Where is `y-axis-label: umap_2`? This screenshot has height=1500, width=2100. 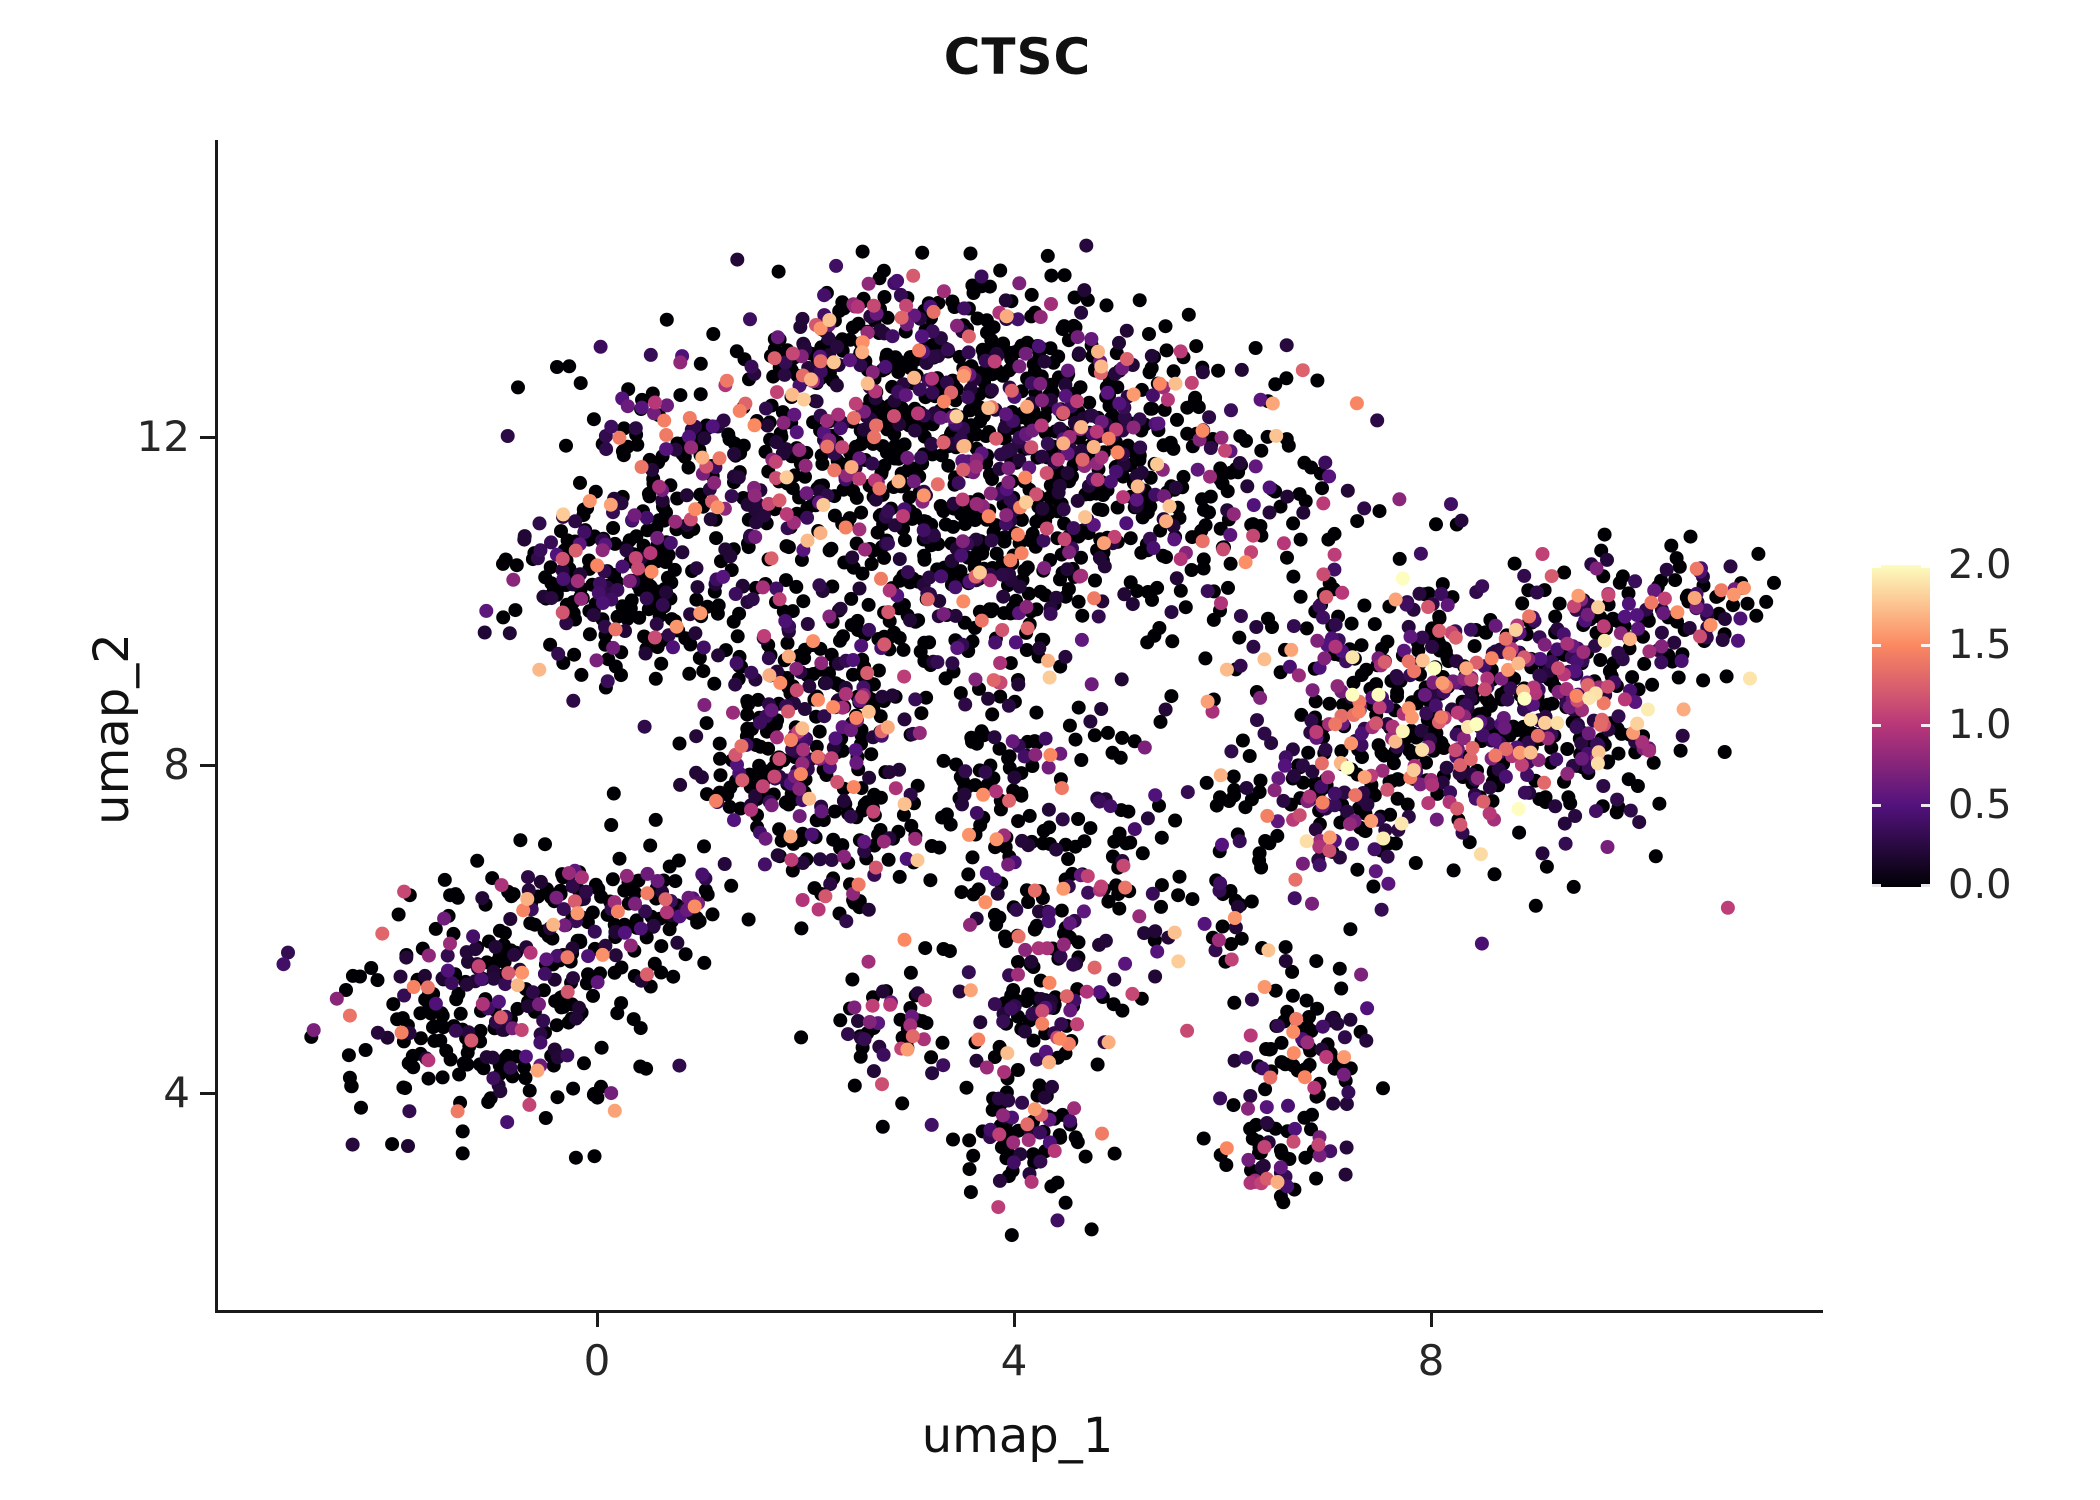 y-axis-label: umap_2 is located at coordinates (112, 729).